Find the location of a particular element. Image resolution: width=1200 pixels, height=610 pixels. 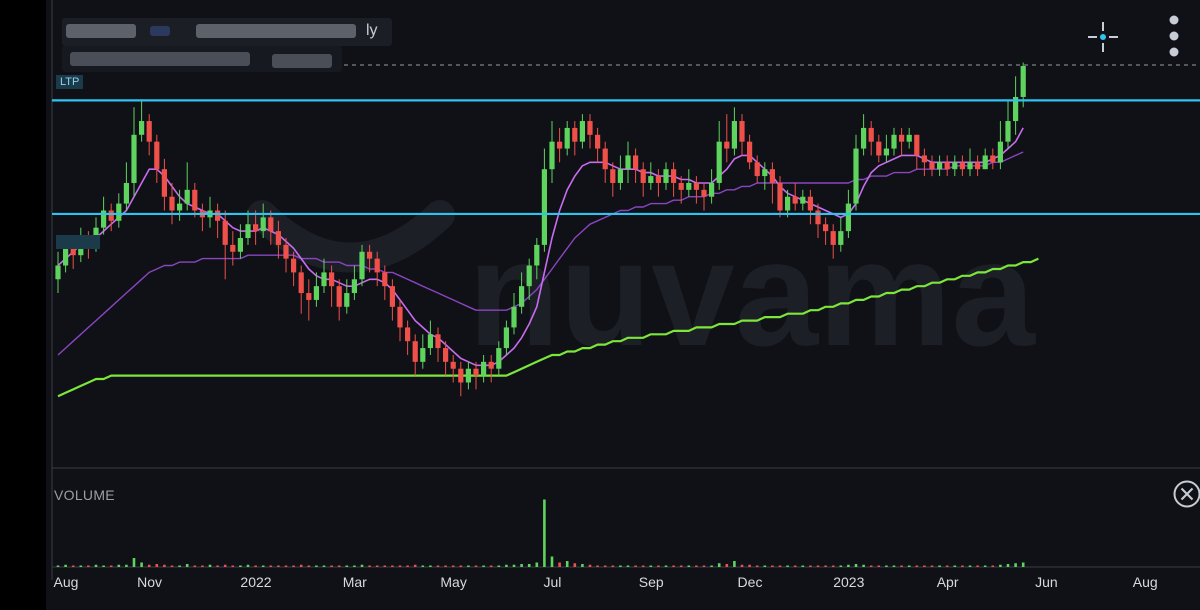

crosshair-icon is located at coordinates (1103, 37).